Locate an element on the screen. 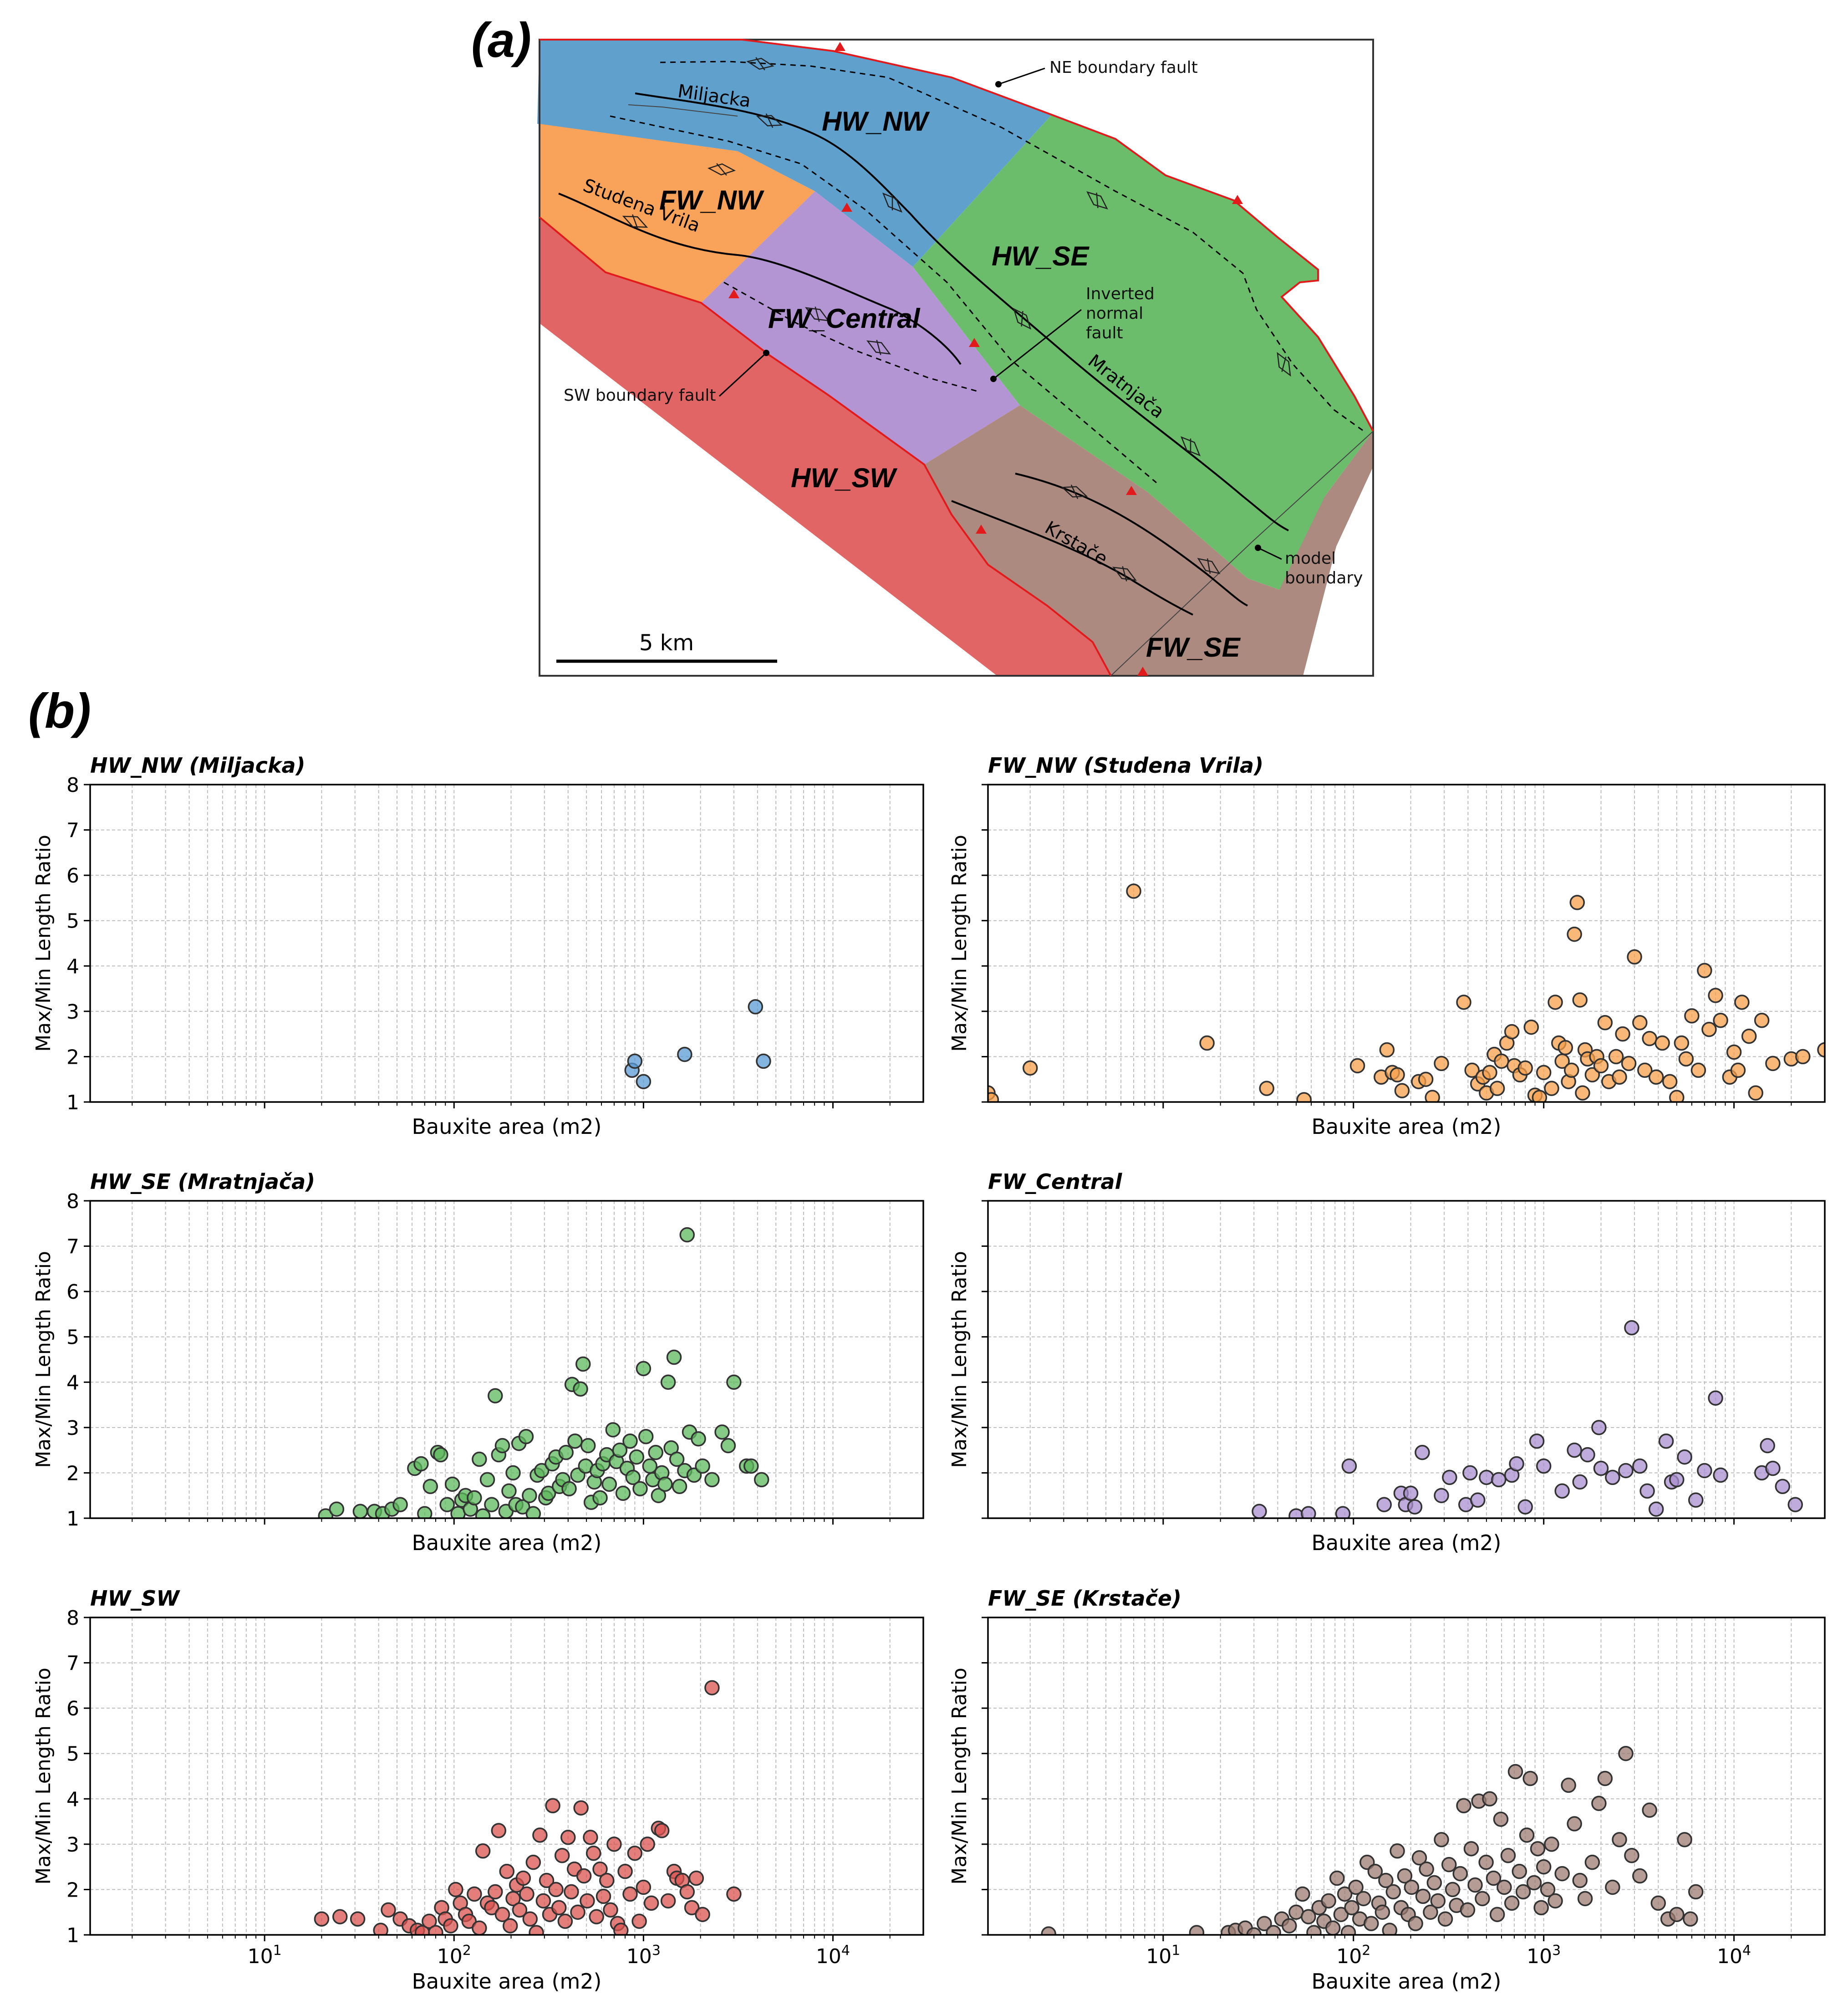 The width and height of the screenshot is (1848, 2005). x-axis-label: Bauxite area (m2) is located at coordinates (1406, 1126).